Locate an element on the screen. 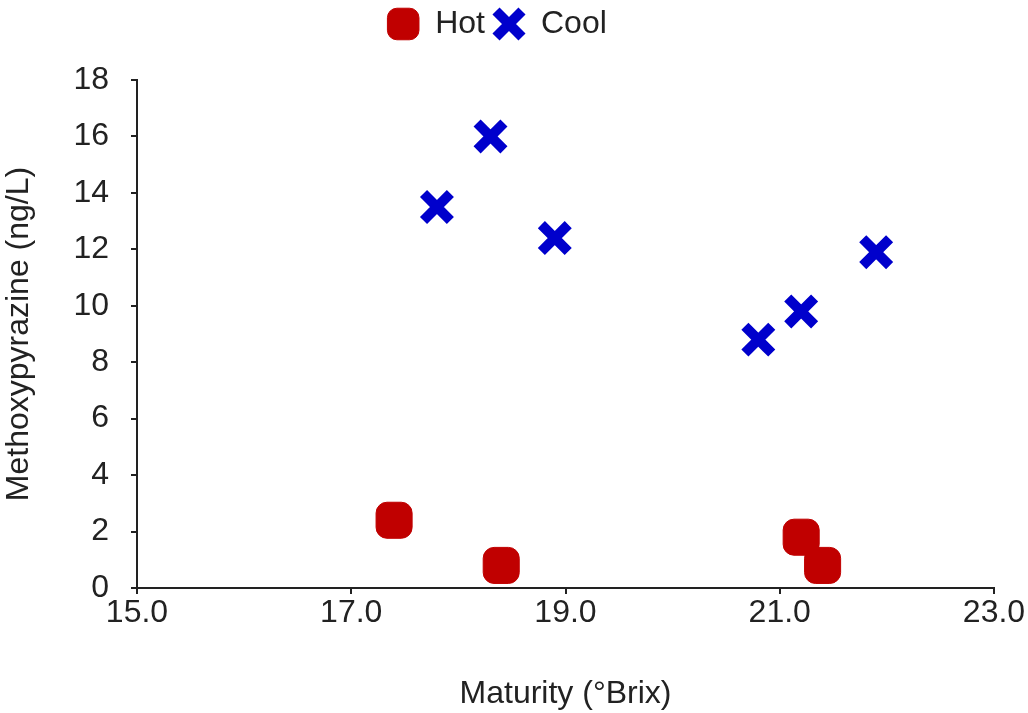 The width and height of the screenshot is (1028, 713). x-tick-label: 21.0 is located at coordinates (779, 611).